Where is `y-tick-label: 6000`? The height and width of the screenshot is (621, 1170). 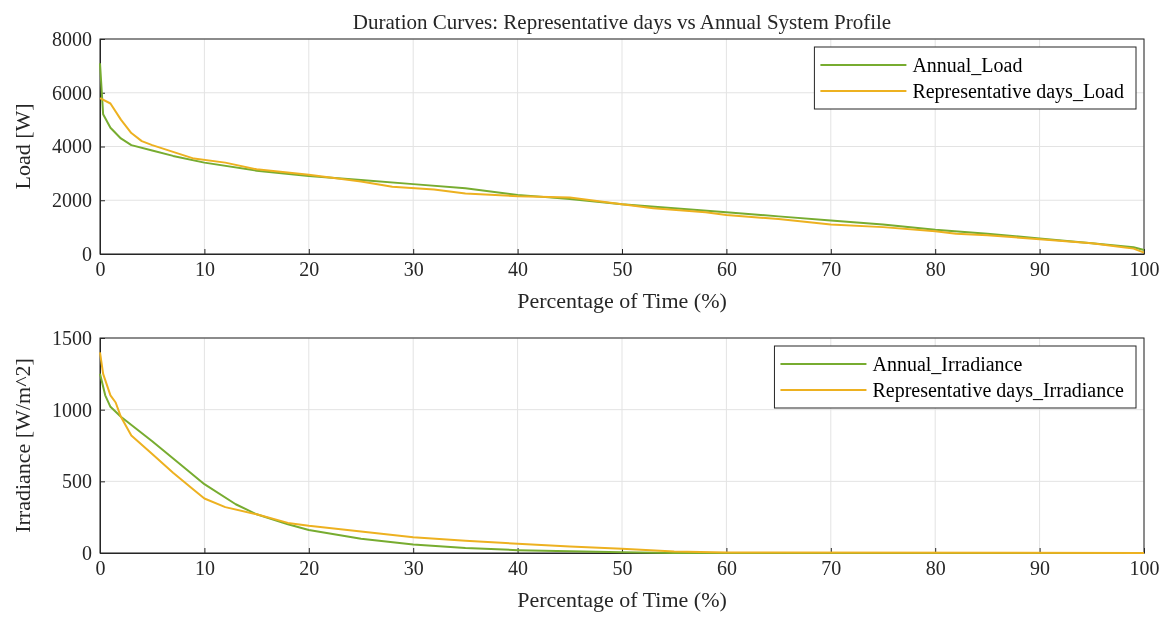 y-tick-label: 6000 is located at coordinates (72, 92).